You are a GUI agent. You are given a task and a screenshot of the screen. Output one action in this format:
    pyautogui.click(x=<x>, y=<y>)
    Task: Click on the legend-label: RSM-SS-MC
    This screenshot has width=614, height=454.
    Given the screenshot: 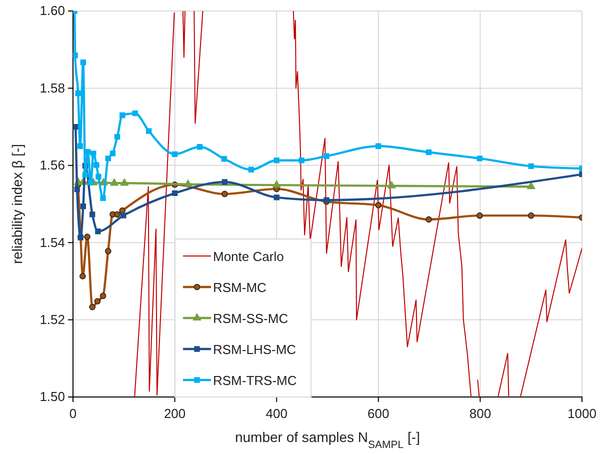 What is the action you would take?
    pyautogui.click(x=250, y=318)
    